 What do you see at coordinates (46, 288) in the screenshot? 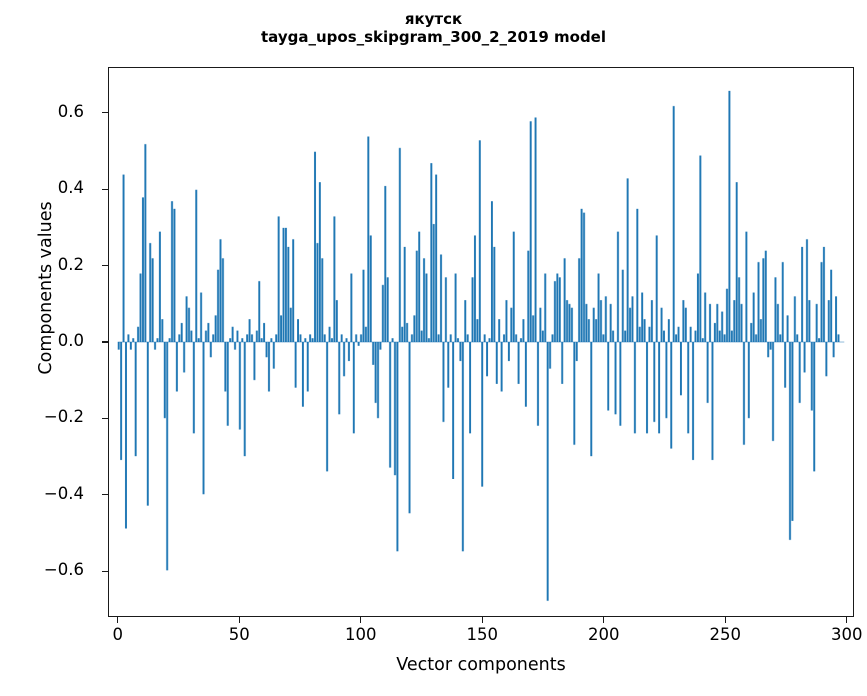
I see `y-axis-label: Components values` at bounding box center [46, 288].